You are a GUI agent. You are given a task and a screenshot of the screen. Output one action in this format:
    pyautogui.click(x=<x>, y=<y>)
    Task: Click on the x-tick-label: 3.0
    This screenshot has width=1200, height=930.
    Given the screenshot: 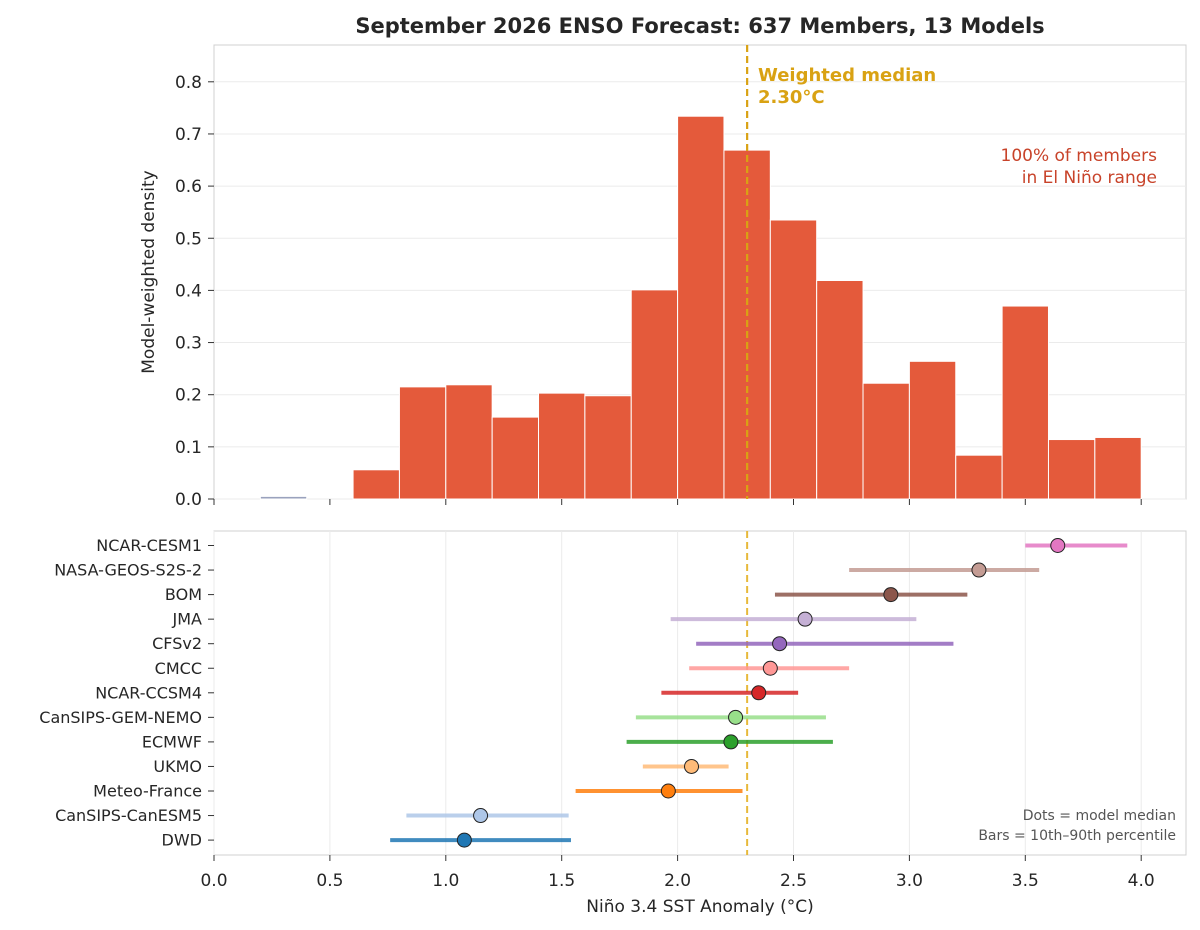 What is the action you would take?
    pyautogui.click(x=909, y=881)
    